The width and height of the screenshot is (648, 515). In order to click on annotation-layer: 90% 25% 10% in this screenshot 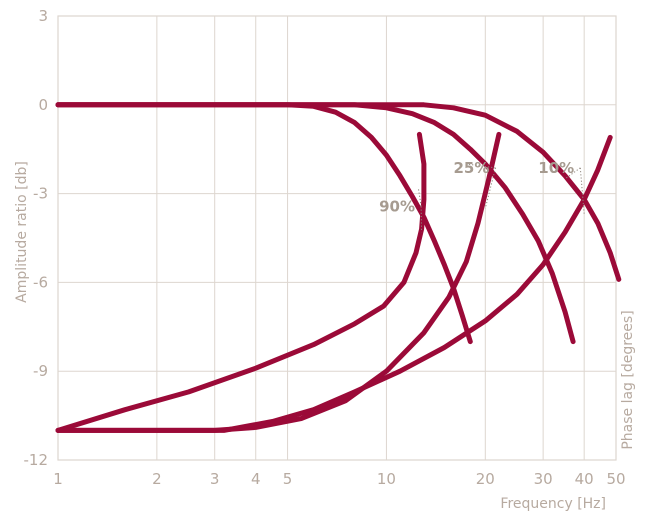, I will do `click(482, 196)`.